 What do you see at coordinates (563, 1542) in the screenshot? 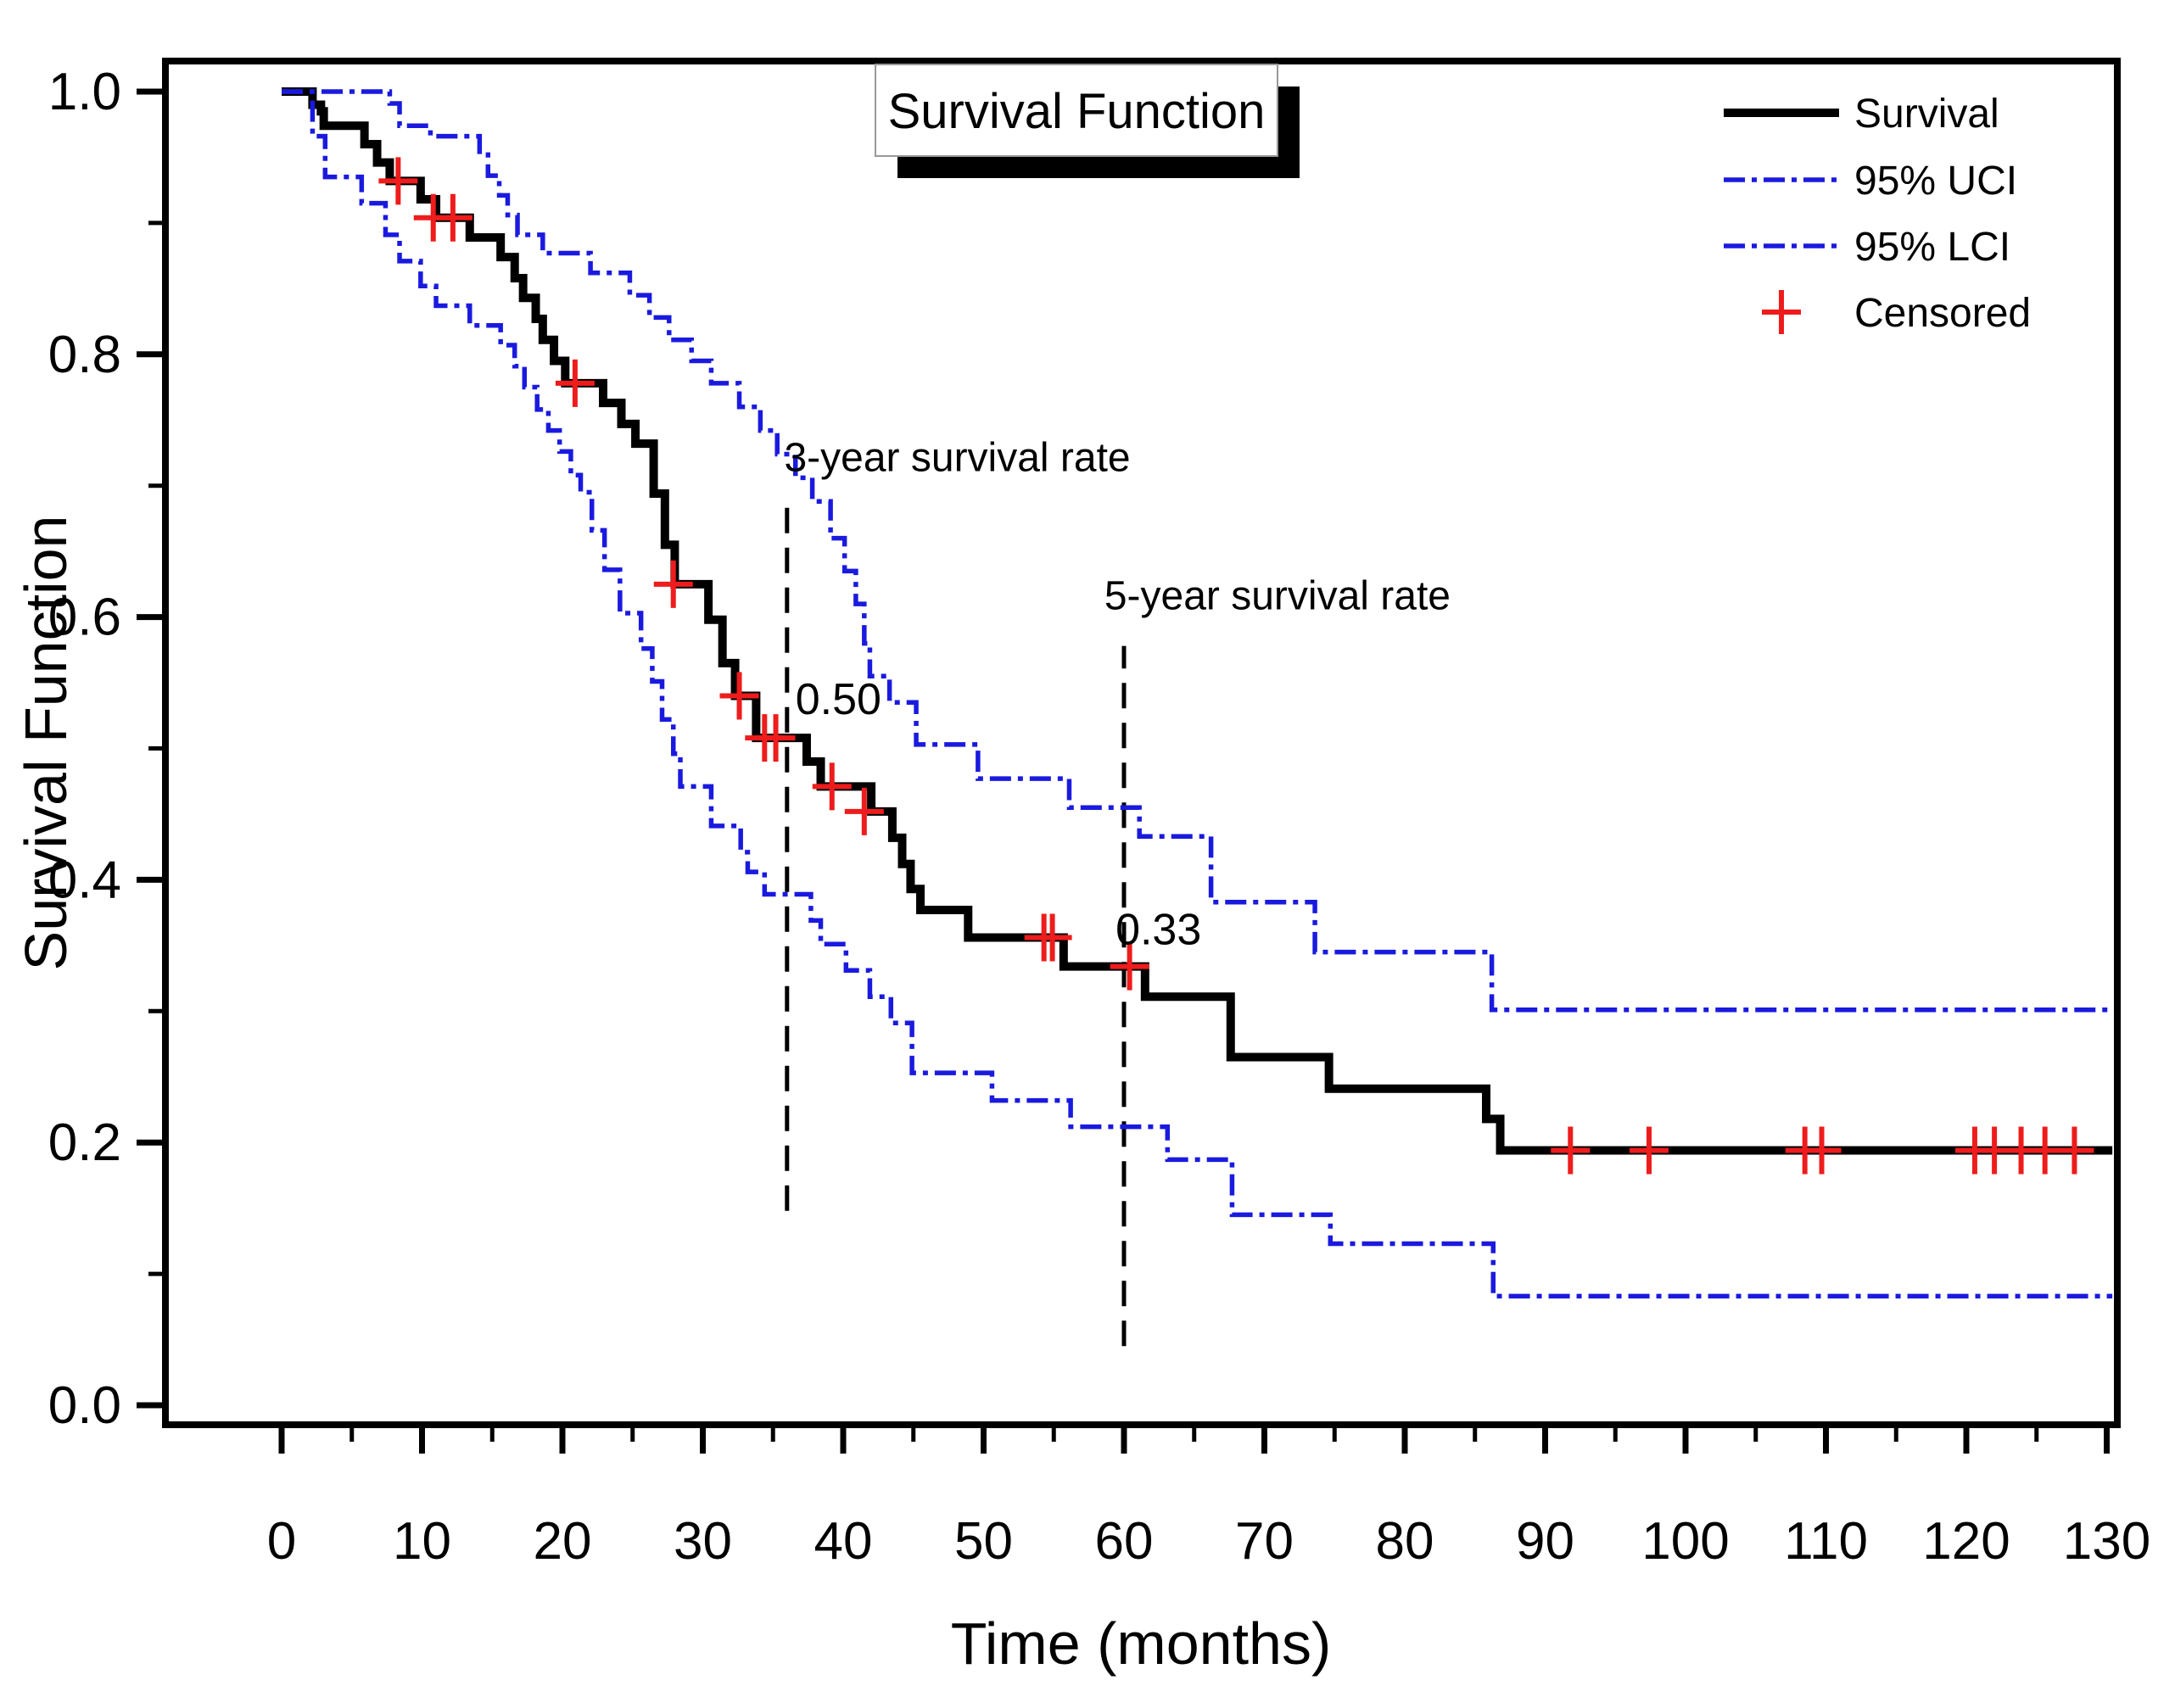
I see `x-tick-label-2: 20` at bounding box center [563, 1542].